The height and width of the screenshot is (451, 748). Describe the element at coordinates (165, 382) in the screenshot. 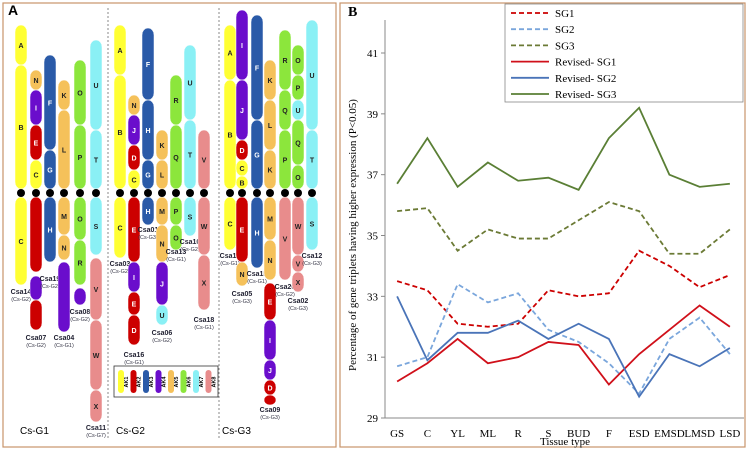

I see `legend-label: AK4` at that location.